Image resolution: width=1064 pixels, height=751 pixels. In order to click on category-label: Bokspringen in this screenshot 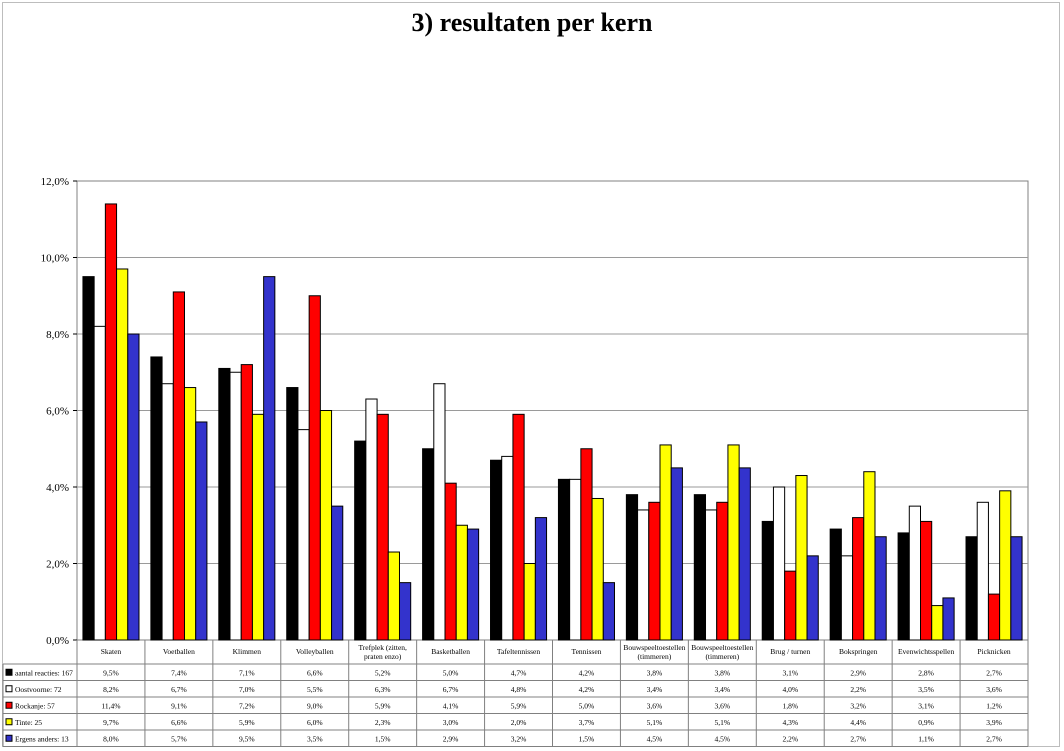, I will do `click(858, 651)`.